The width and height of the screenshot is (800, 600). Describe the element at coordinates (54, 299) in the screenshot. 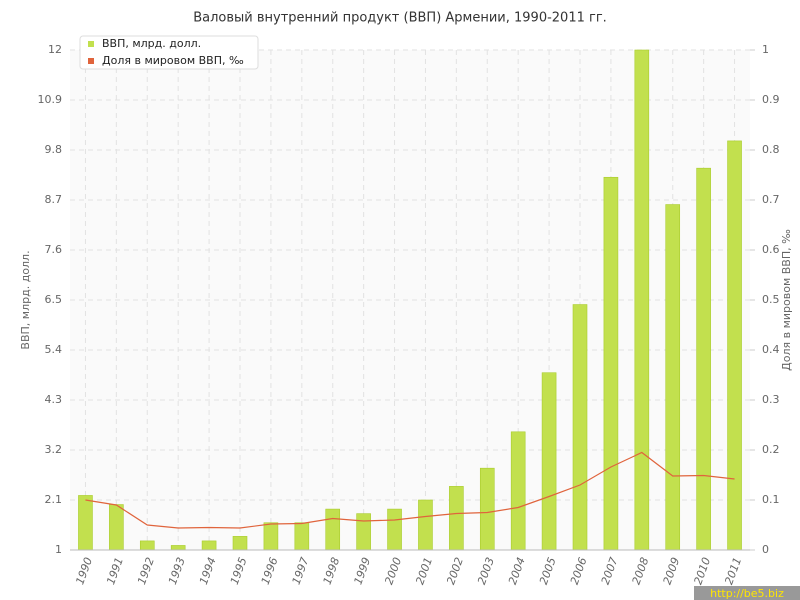

I see `y-tick-label: 6.5` at that location.